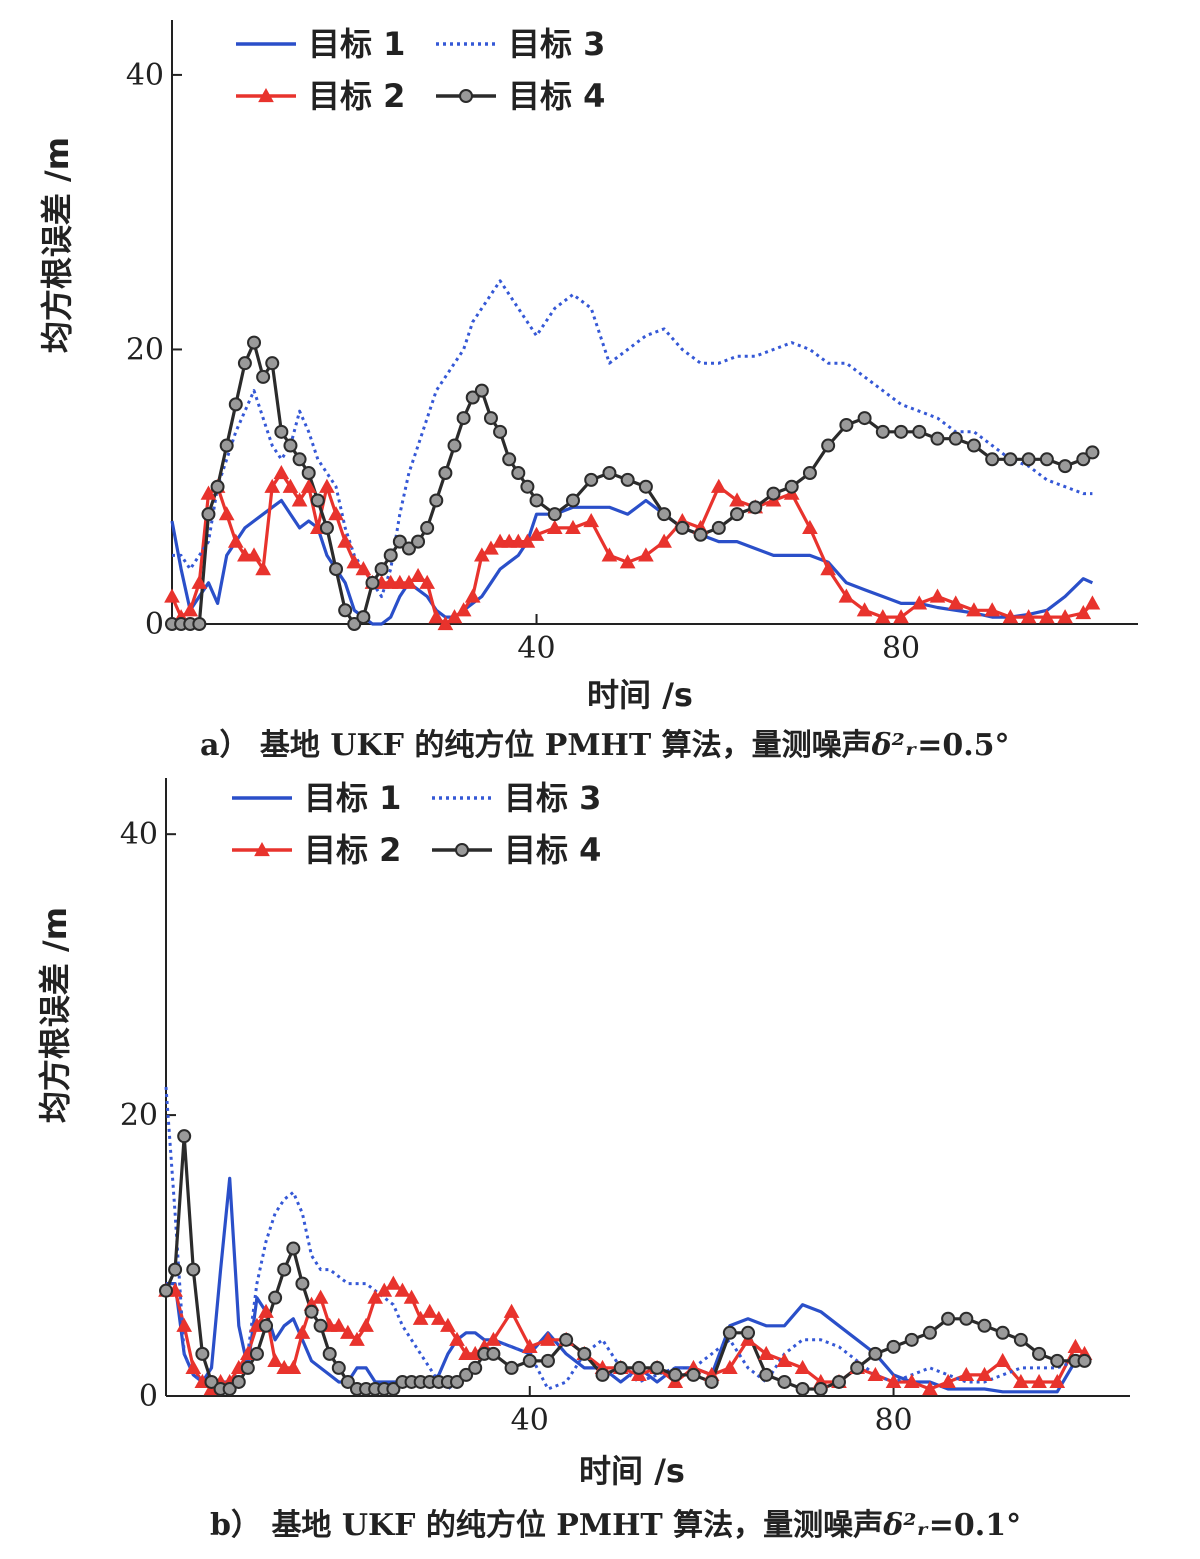  Describe the element at coordinates (420, 70) in the screenshot. I see `legend-a: 目标 1 目标 3 目标 2 目标 4` at that location.